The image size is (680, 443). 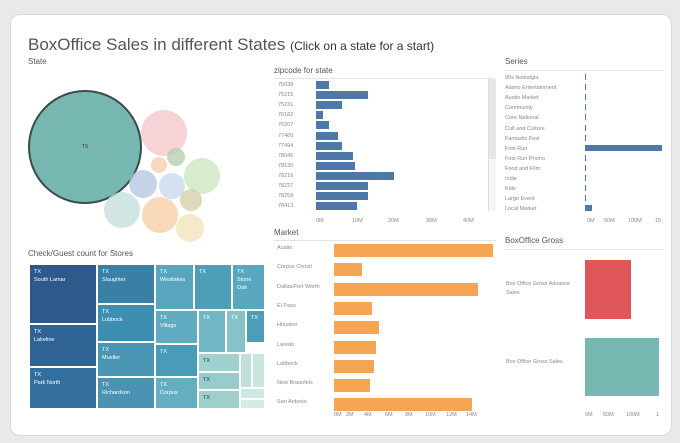 What do you see at coordinates (286, 145) in the screenshot?
I see `bar-label: 77494` at bounding box center [286, 145].